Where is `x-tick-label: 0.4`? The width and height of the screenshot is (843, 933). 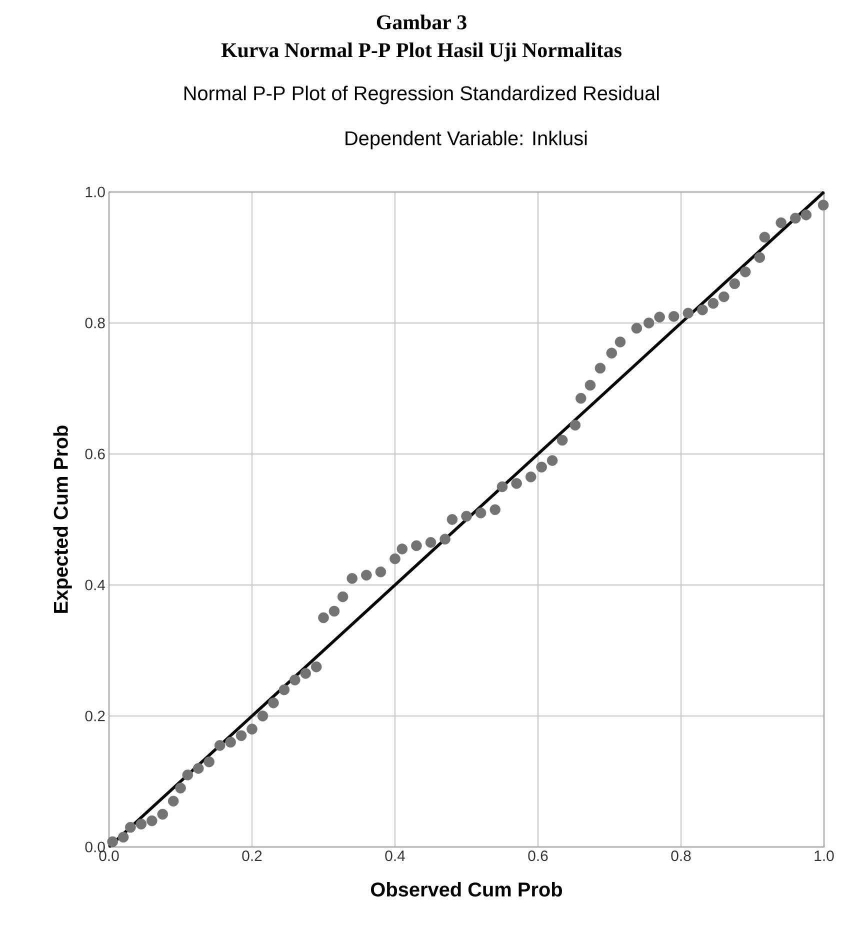
x-tick-label: 0.4 is located at coordinates (395, 856).